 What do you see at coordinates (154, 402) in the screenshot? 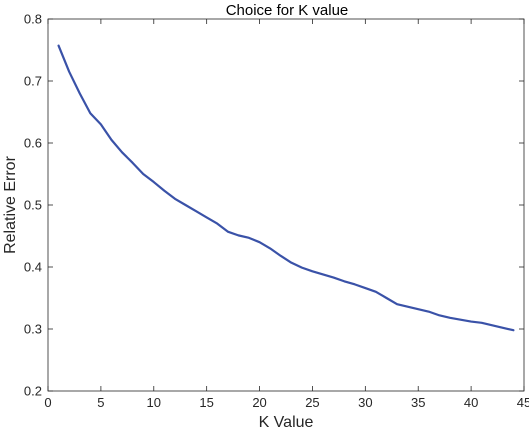
I see `x-tick-label: 10` at bounding box center [154, 402].